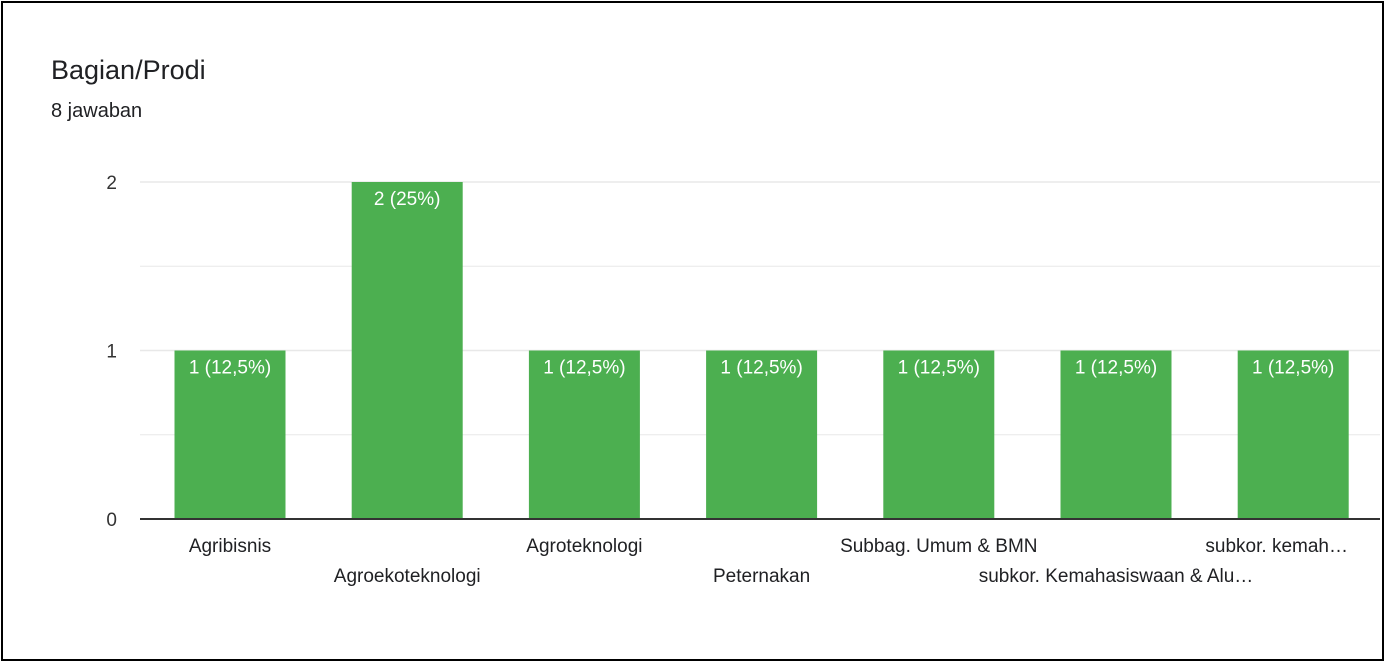 The height and width of the screenshot is (662, 1385). What do you see at coordinates (111, 520) in the screenshot?
I see `y-tick-label: 0` at bounding box center [111, 520].